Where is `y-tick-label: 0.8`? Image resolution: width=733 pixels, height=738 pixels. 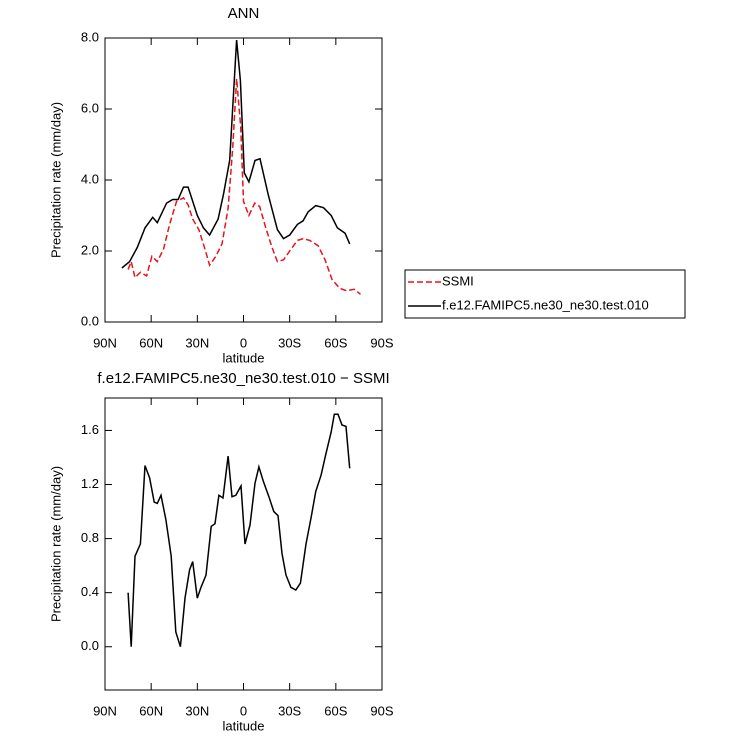 y-tick-label: 0.8 is located at coordinates (90, 537).